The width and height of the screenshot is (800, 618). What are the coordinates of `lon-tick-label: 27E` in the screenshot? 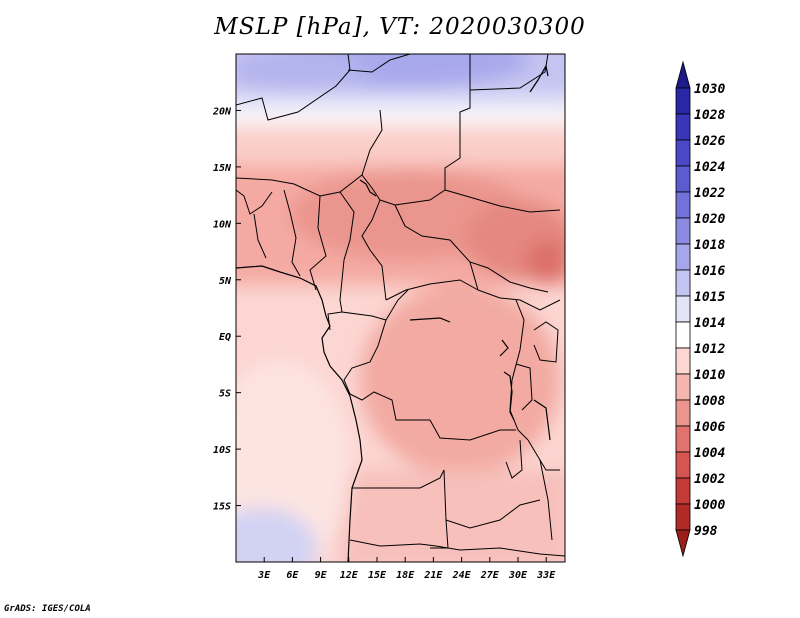 It's located at (490, 575).